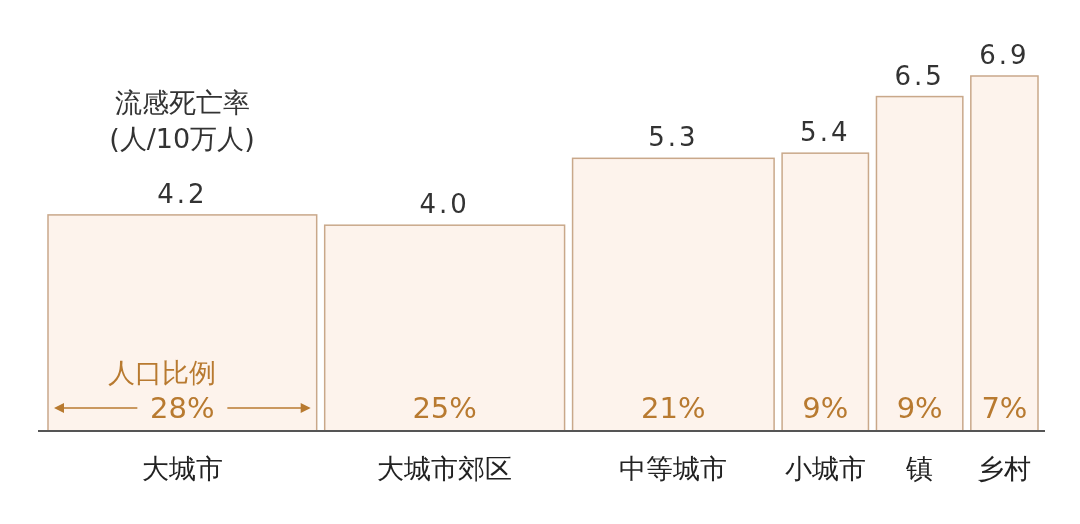 The height and width of the screenshot is (524, 1080). Describe the element at coordinates (673, 468) in the screenshot. I see `x-tick-label: 中等城市` at that location.